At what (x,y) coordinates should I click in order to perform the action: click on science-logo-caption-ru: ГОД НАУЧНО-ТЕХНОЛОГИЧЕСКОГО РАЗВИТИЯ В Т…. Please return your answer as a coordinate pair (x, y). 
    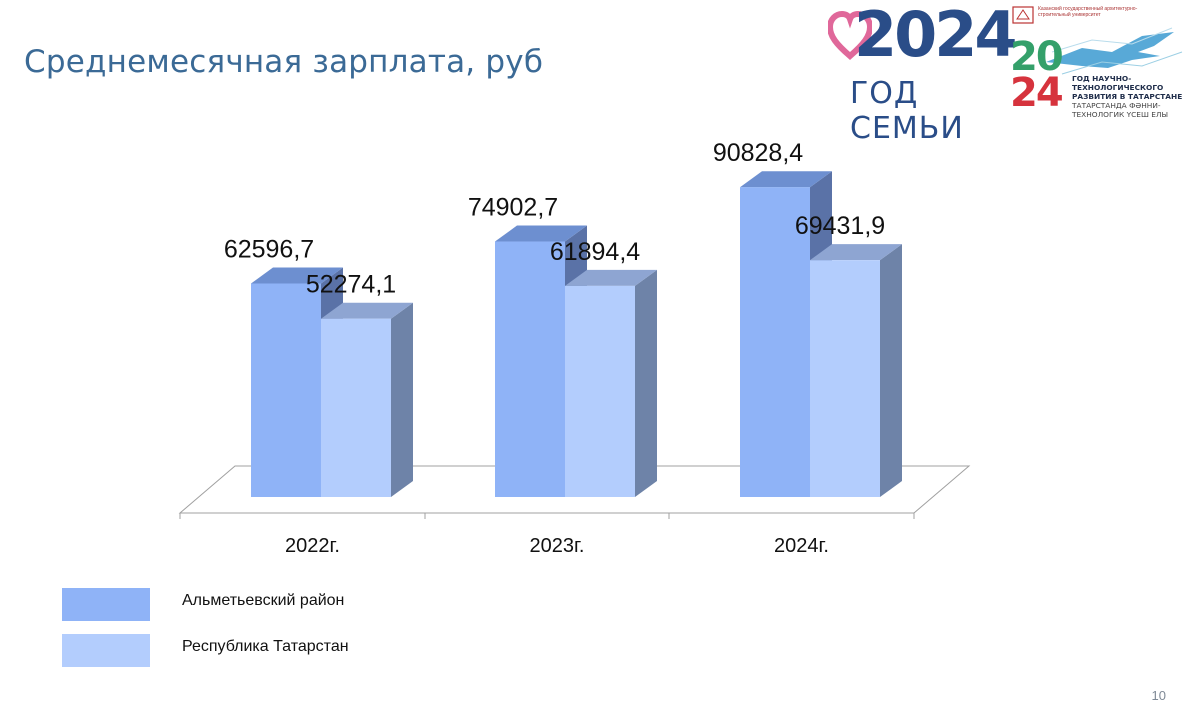
    Looking at the image, I should click on (1127, 87).